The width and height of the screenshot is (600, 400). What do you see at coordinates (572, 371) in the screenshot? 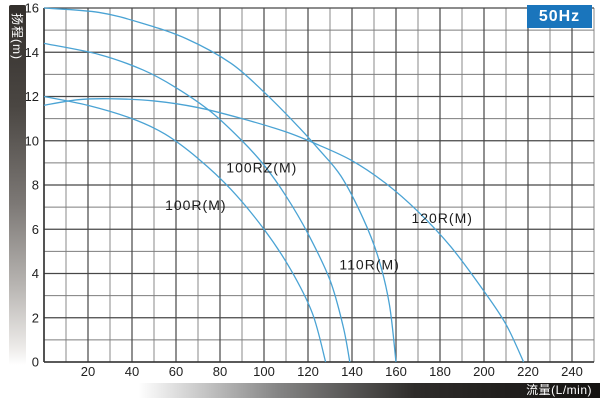
I see `x-tick-label: 240` at bounding box center [572, 371].